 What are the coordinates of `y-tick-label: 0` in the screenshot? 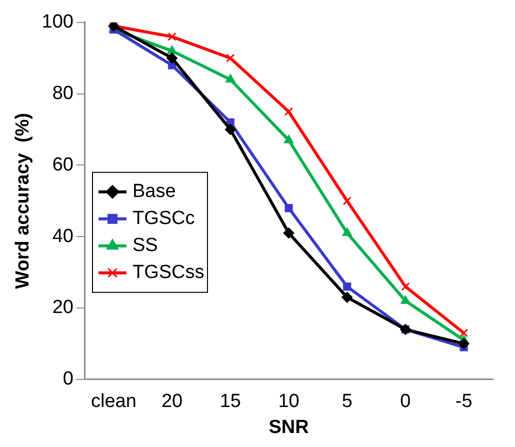 It's located at (68, 379).